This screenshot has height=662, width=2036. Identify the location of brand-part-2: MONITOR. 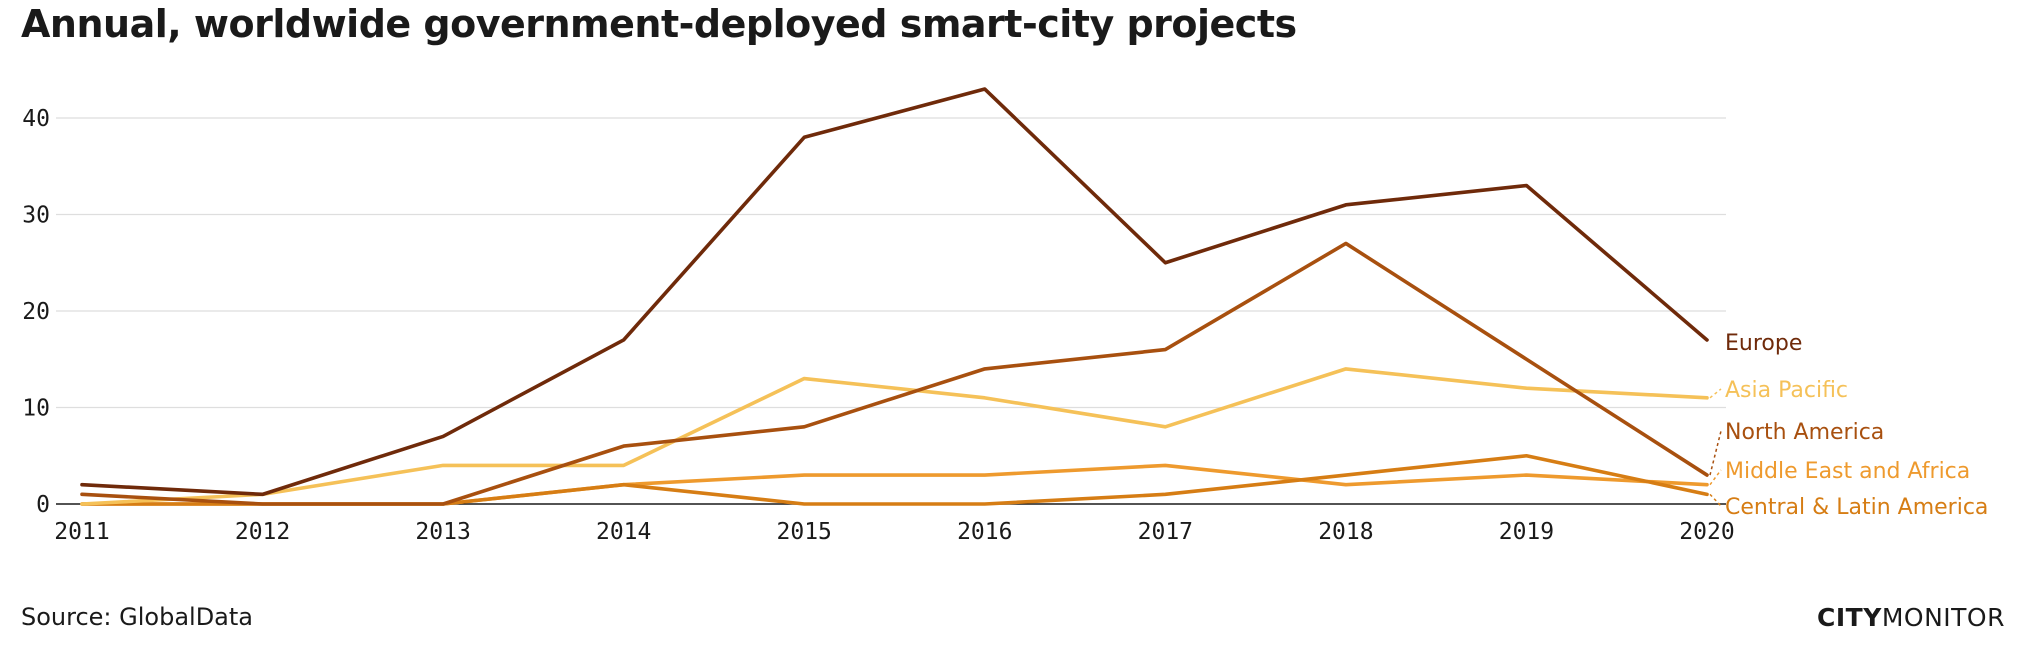
(1943, 617).